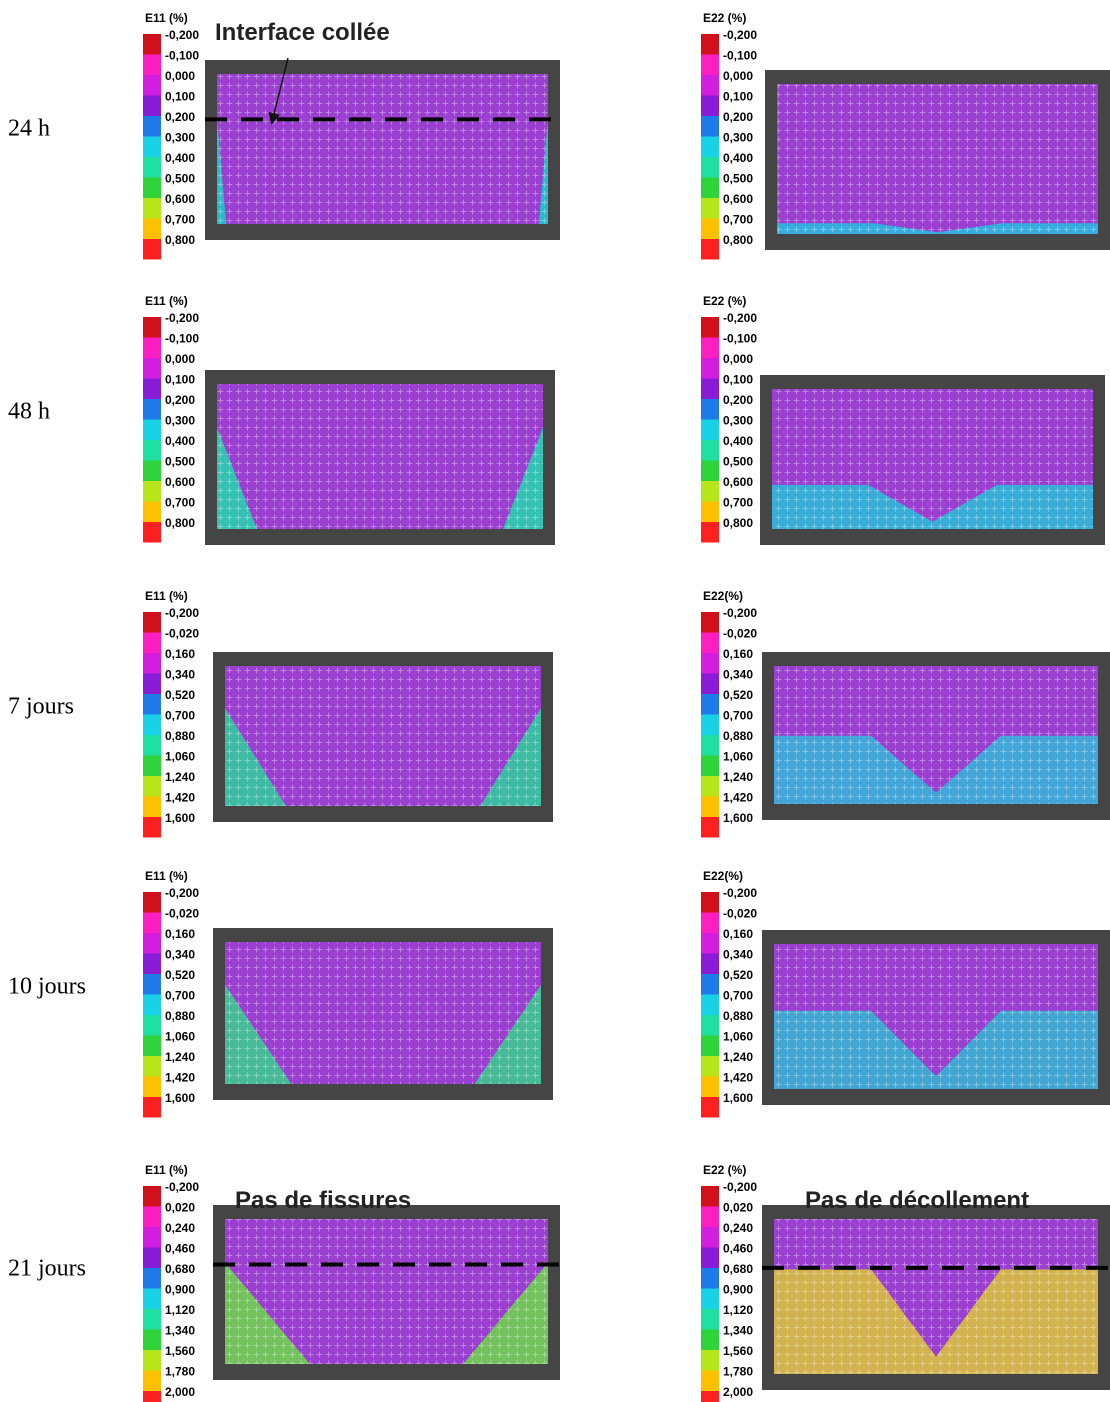 Image resolution: width=1110 pixels, height=1402 pixels. What do you see at coordinates (738, 1249) in the screenshot?
I see `legend-tick: 0,460` at bounding box center [738, 1249].